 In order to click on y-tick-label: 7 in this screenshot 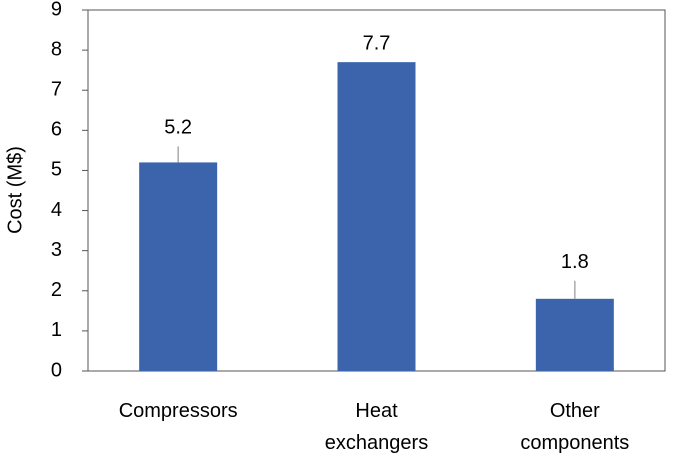, I will do `click(56, 90)`.